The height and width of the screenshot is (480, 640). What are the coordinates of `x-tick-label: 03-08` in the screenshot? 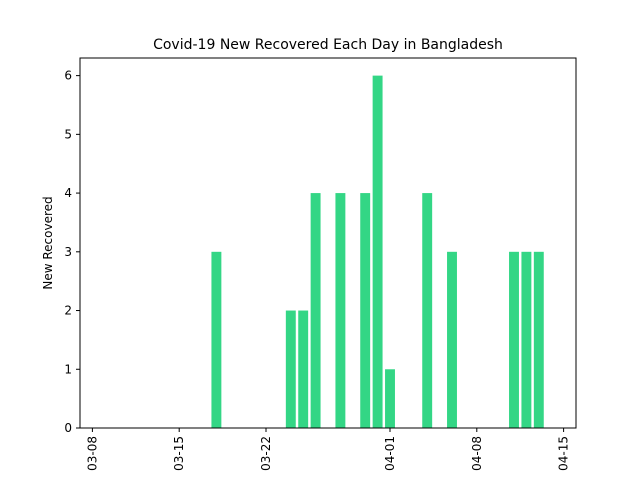 It's located at (92, 453).